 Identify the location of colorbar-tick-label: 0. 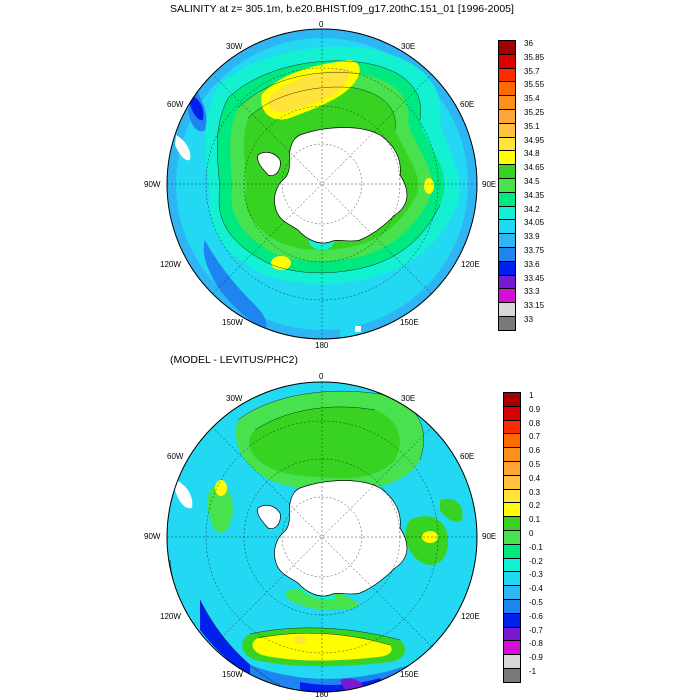
(531, 533).